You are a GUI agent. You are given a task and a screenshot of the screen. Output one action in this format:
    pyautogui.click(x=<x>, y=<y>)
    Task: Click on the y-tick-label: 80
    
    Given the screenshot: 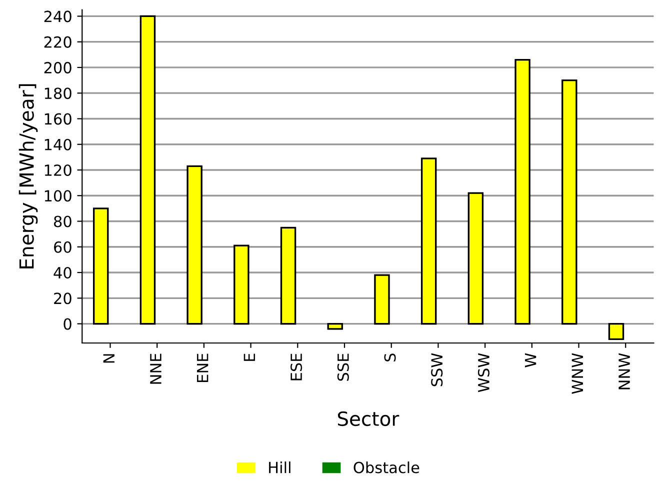 What is the action you would take?
    pyautogui.click(x=63, y=222)
    